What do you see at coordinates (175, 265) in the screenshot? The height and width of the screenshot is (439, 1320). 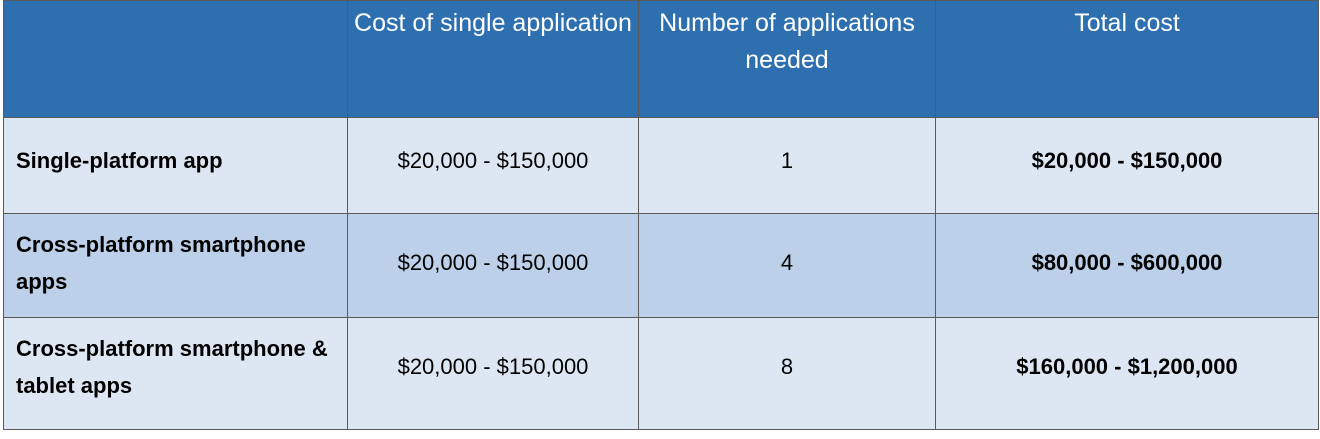 I see `row-label: Cross-platform smartphone apps` at bounding box center [175, 265].